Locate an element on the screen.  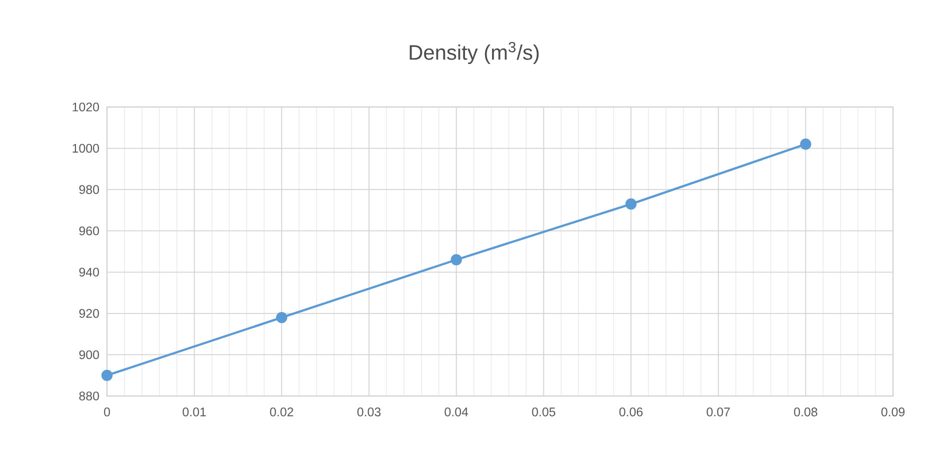
x-tick-label: 0 is located at coordinates (107, 412).